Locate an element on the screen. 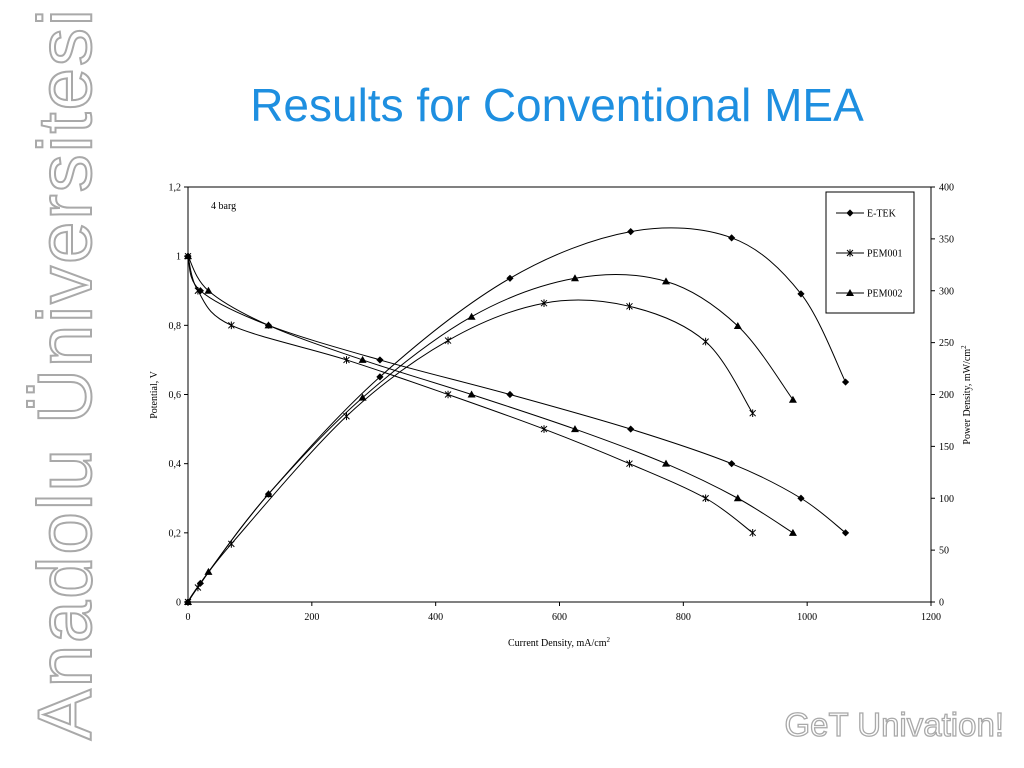 The height and width of the screenshot is (768, 1024). y2-tick-label: 100 is located at coordinates (946, 499).